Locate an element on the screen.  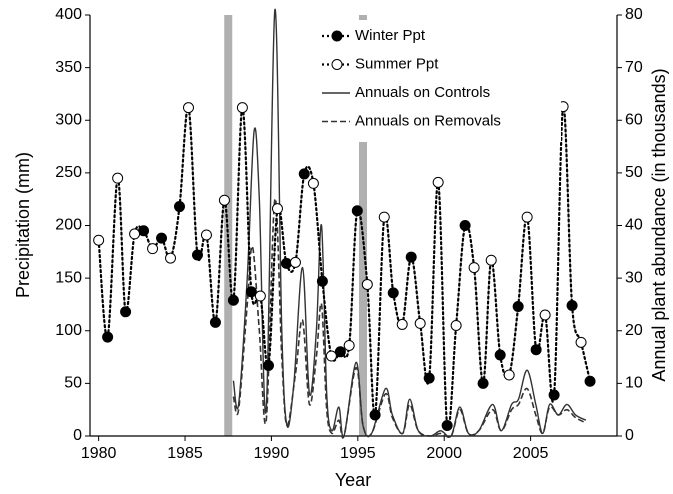
y2-tick-label: 40 is located at coordinates (634, 225).